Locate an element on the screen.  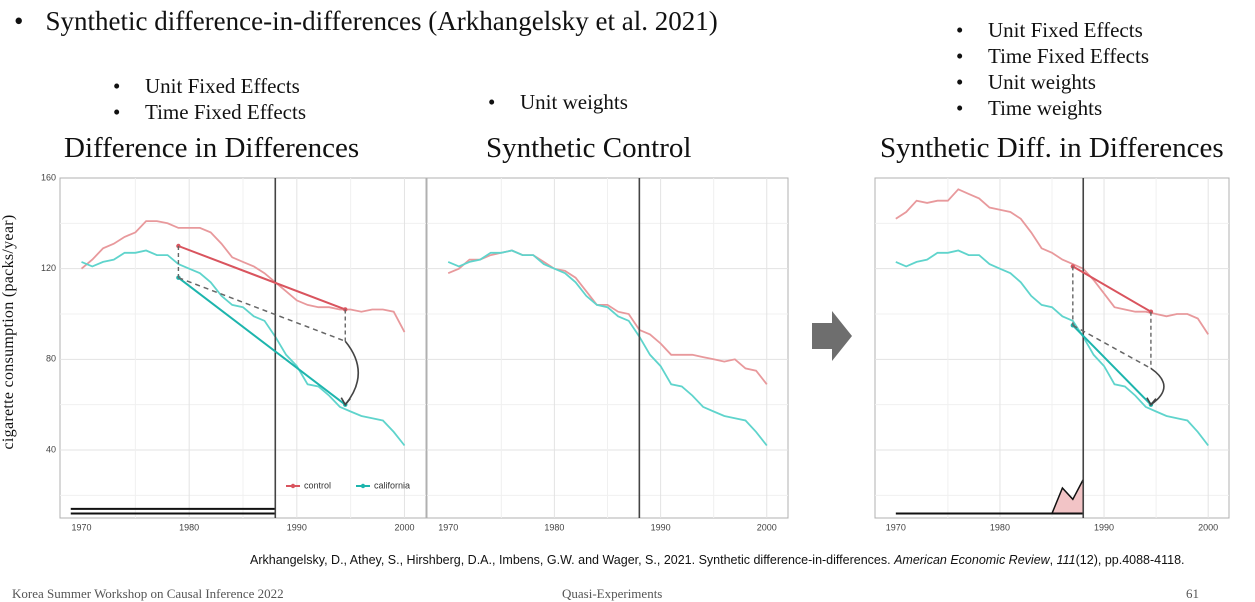
sdid-feature-item: Unit Fixed Effects is located at coordinates (1052, 30).